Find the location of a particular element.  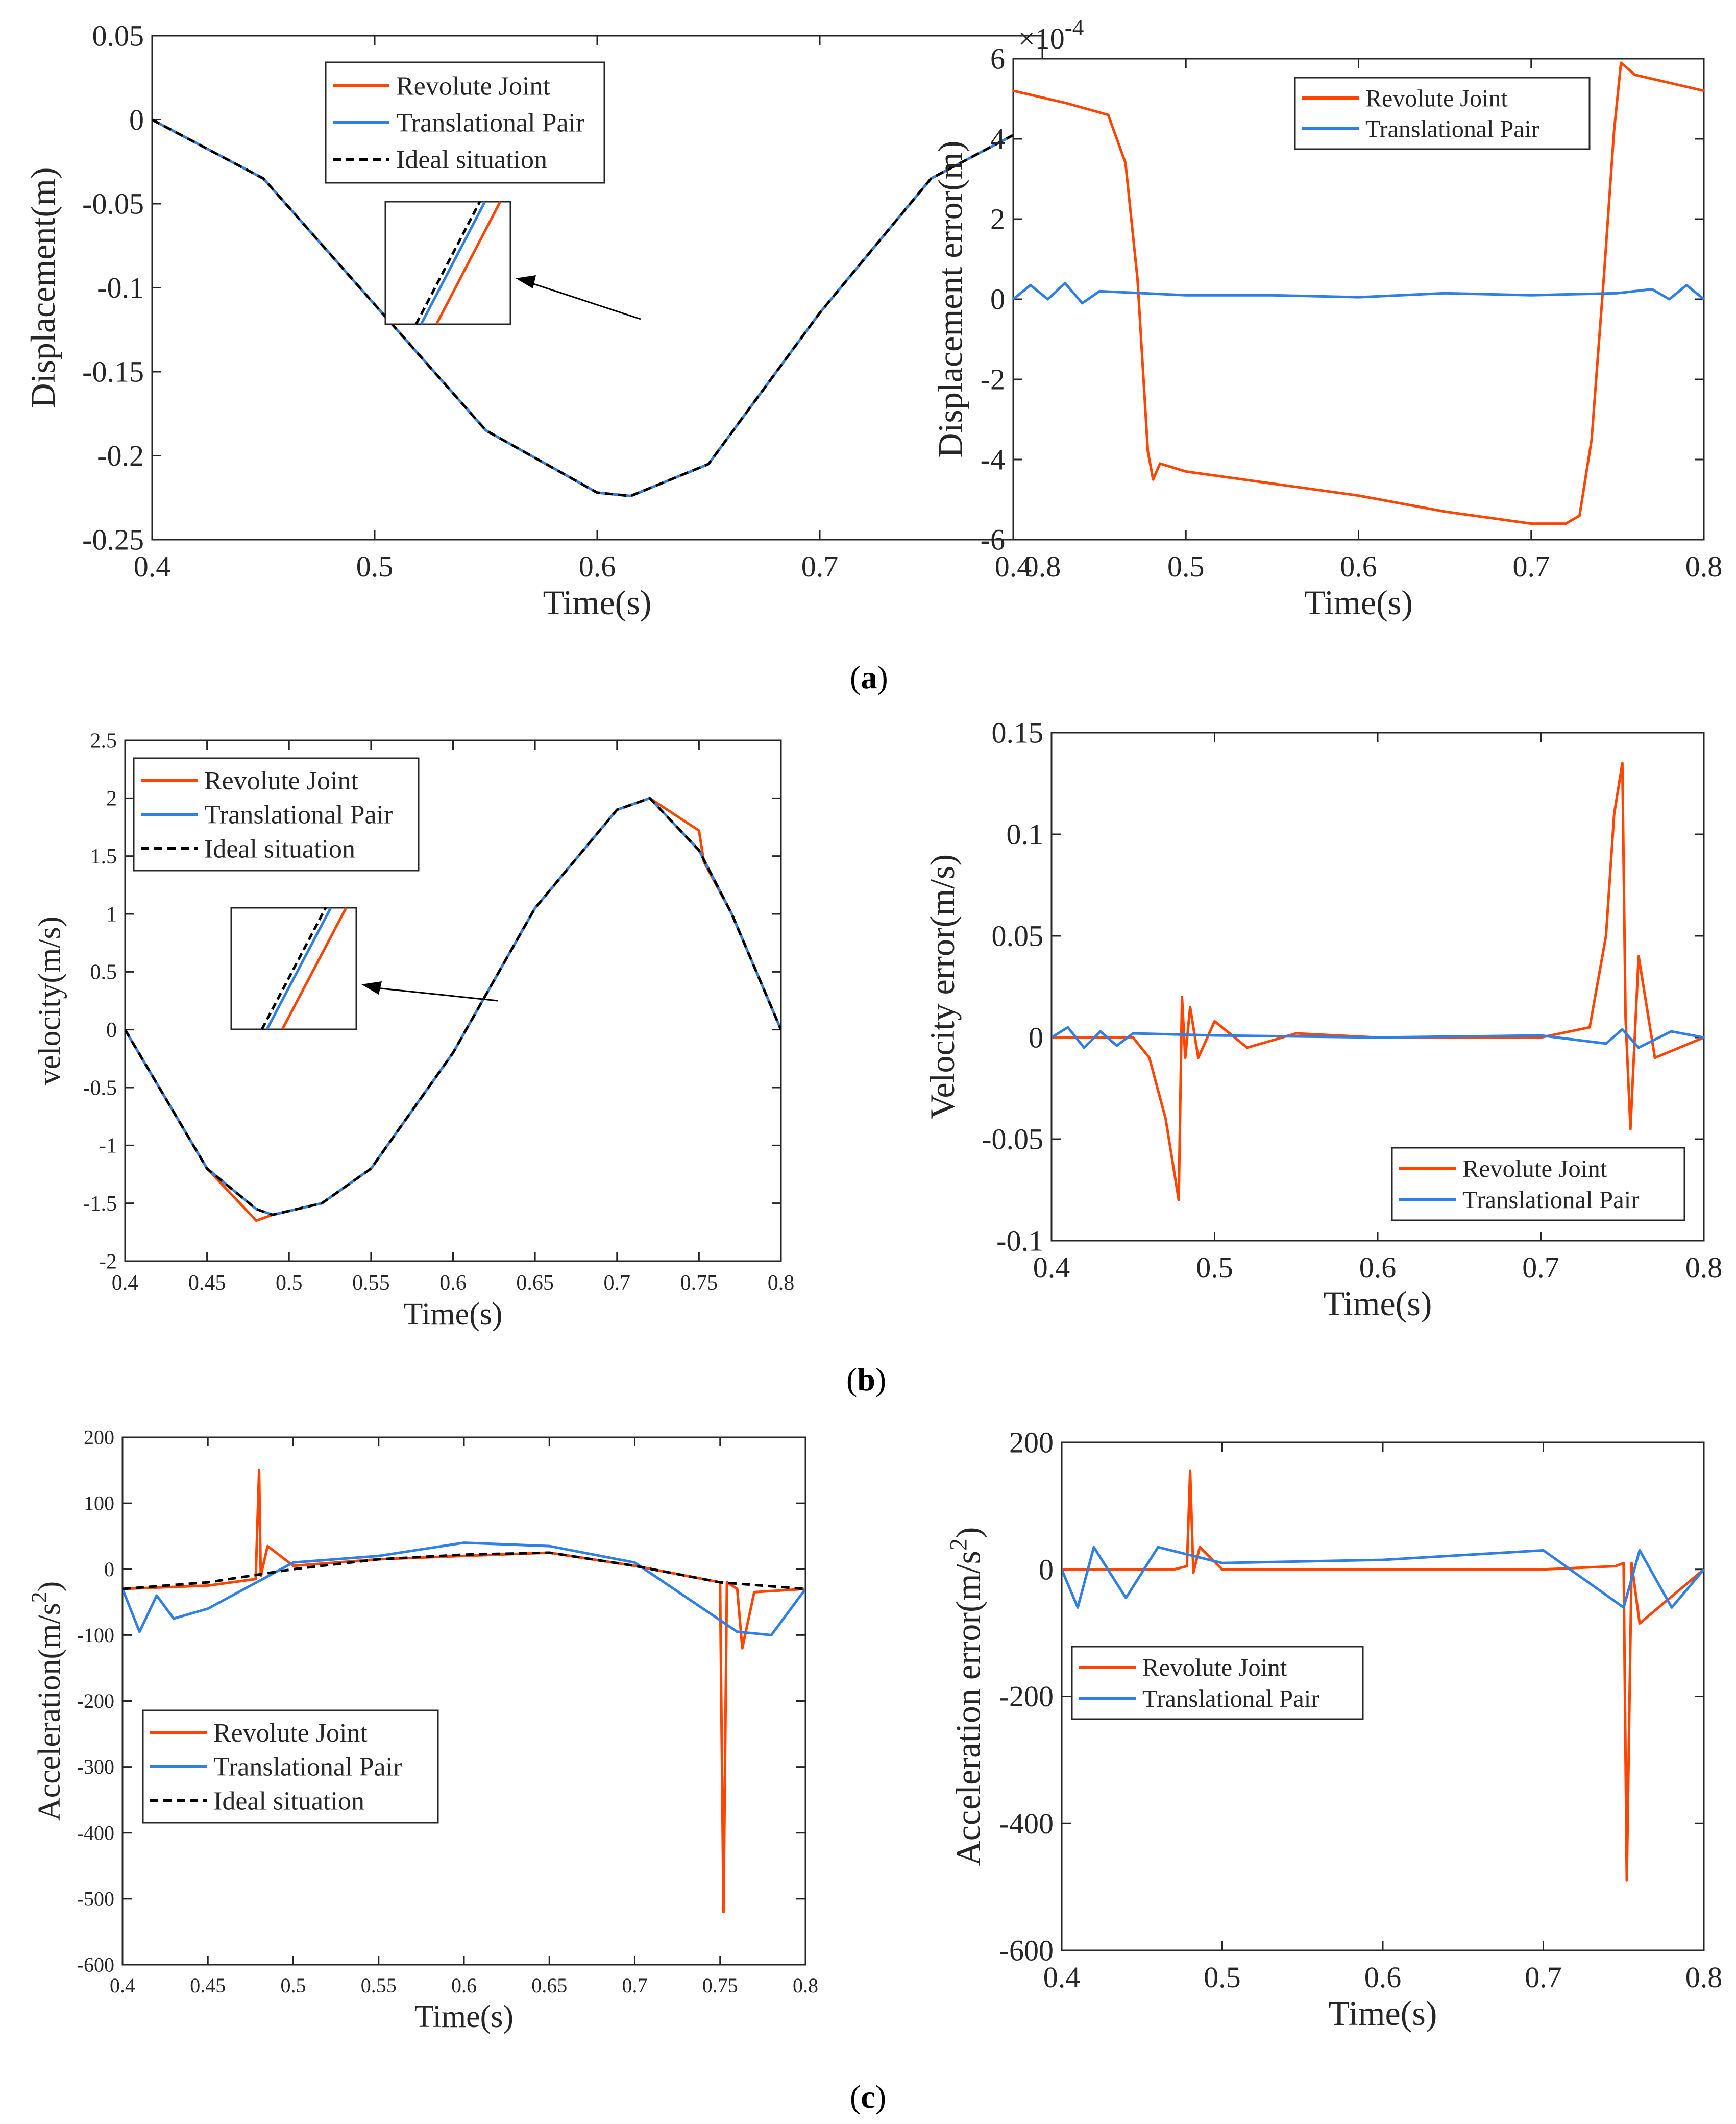

y-tick-label: -1 is located at coordinates (108, 1146).